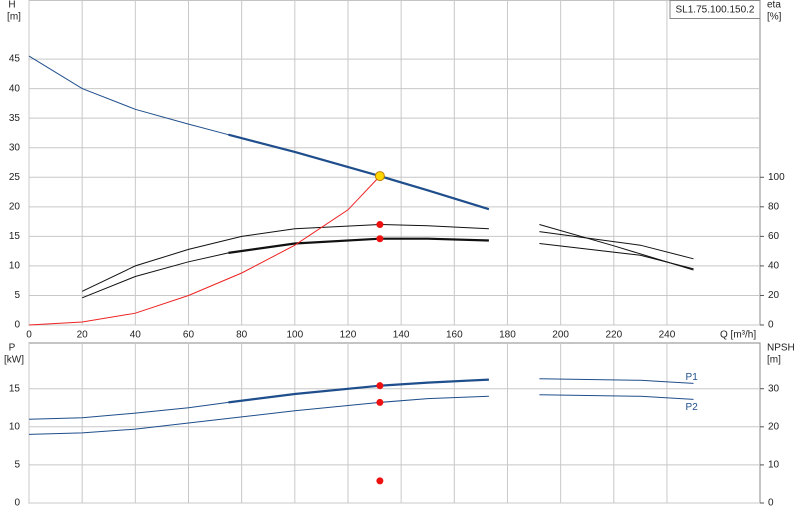  I want to click on y-tick-label: 30, so click(15, 147).